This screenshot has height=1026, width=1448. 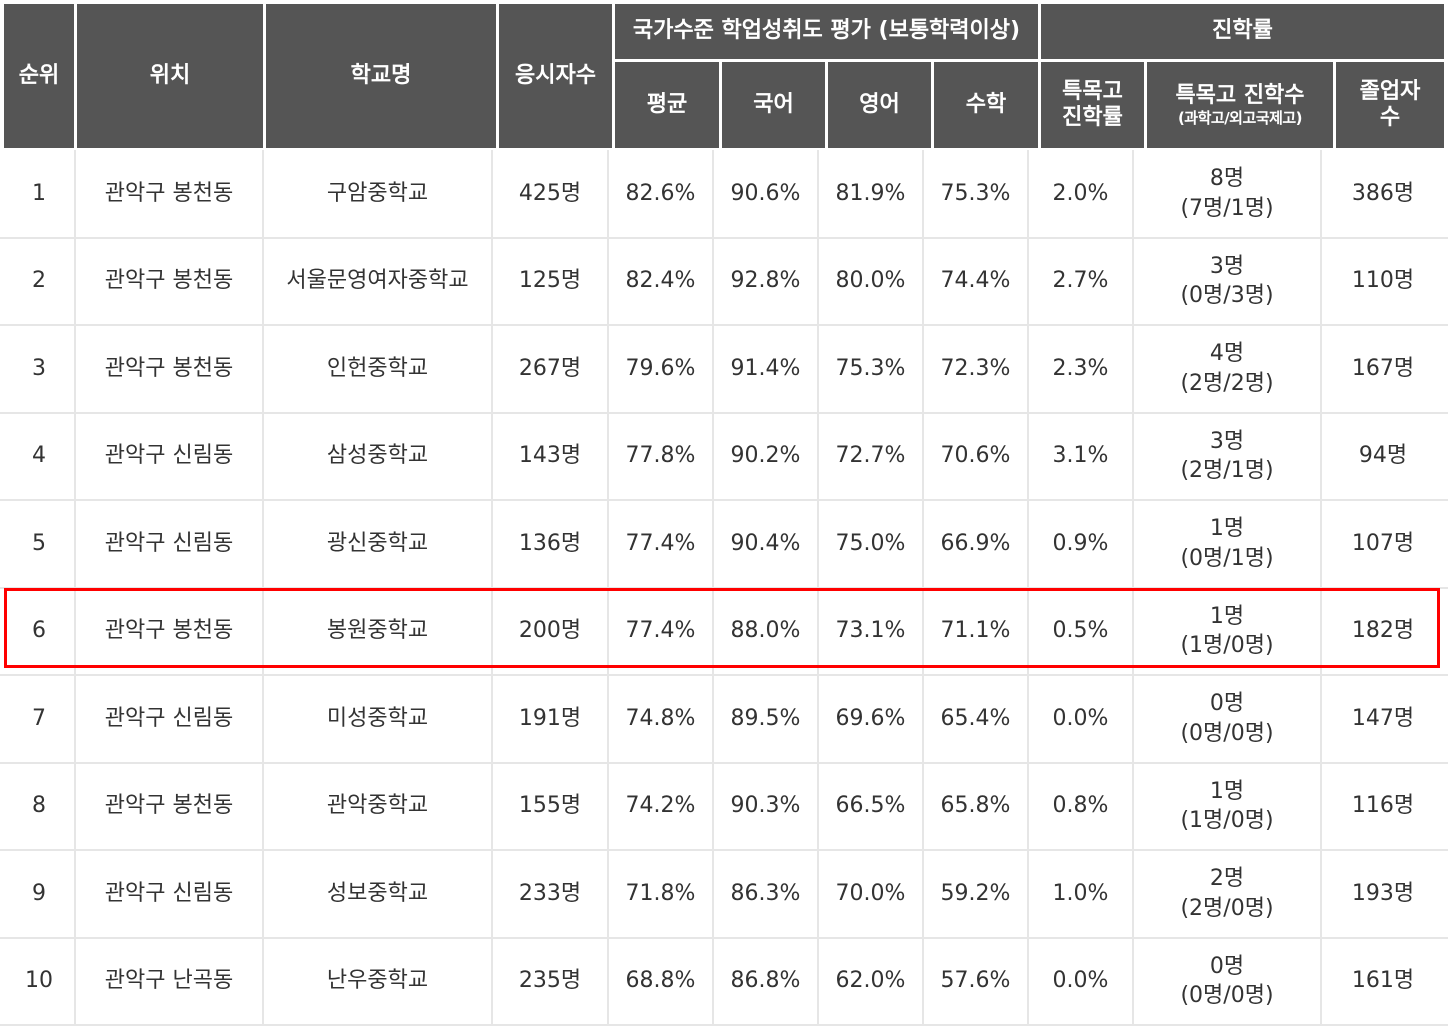 What do you see at coordinates (986, 105) in the screenshot?
I see `header-math: 수학` at bounding box center [986, 105].